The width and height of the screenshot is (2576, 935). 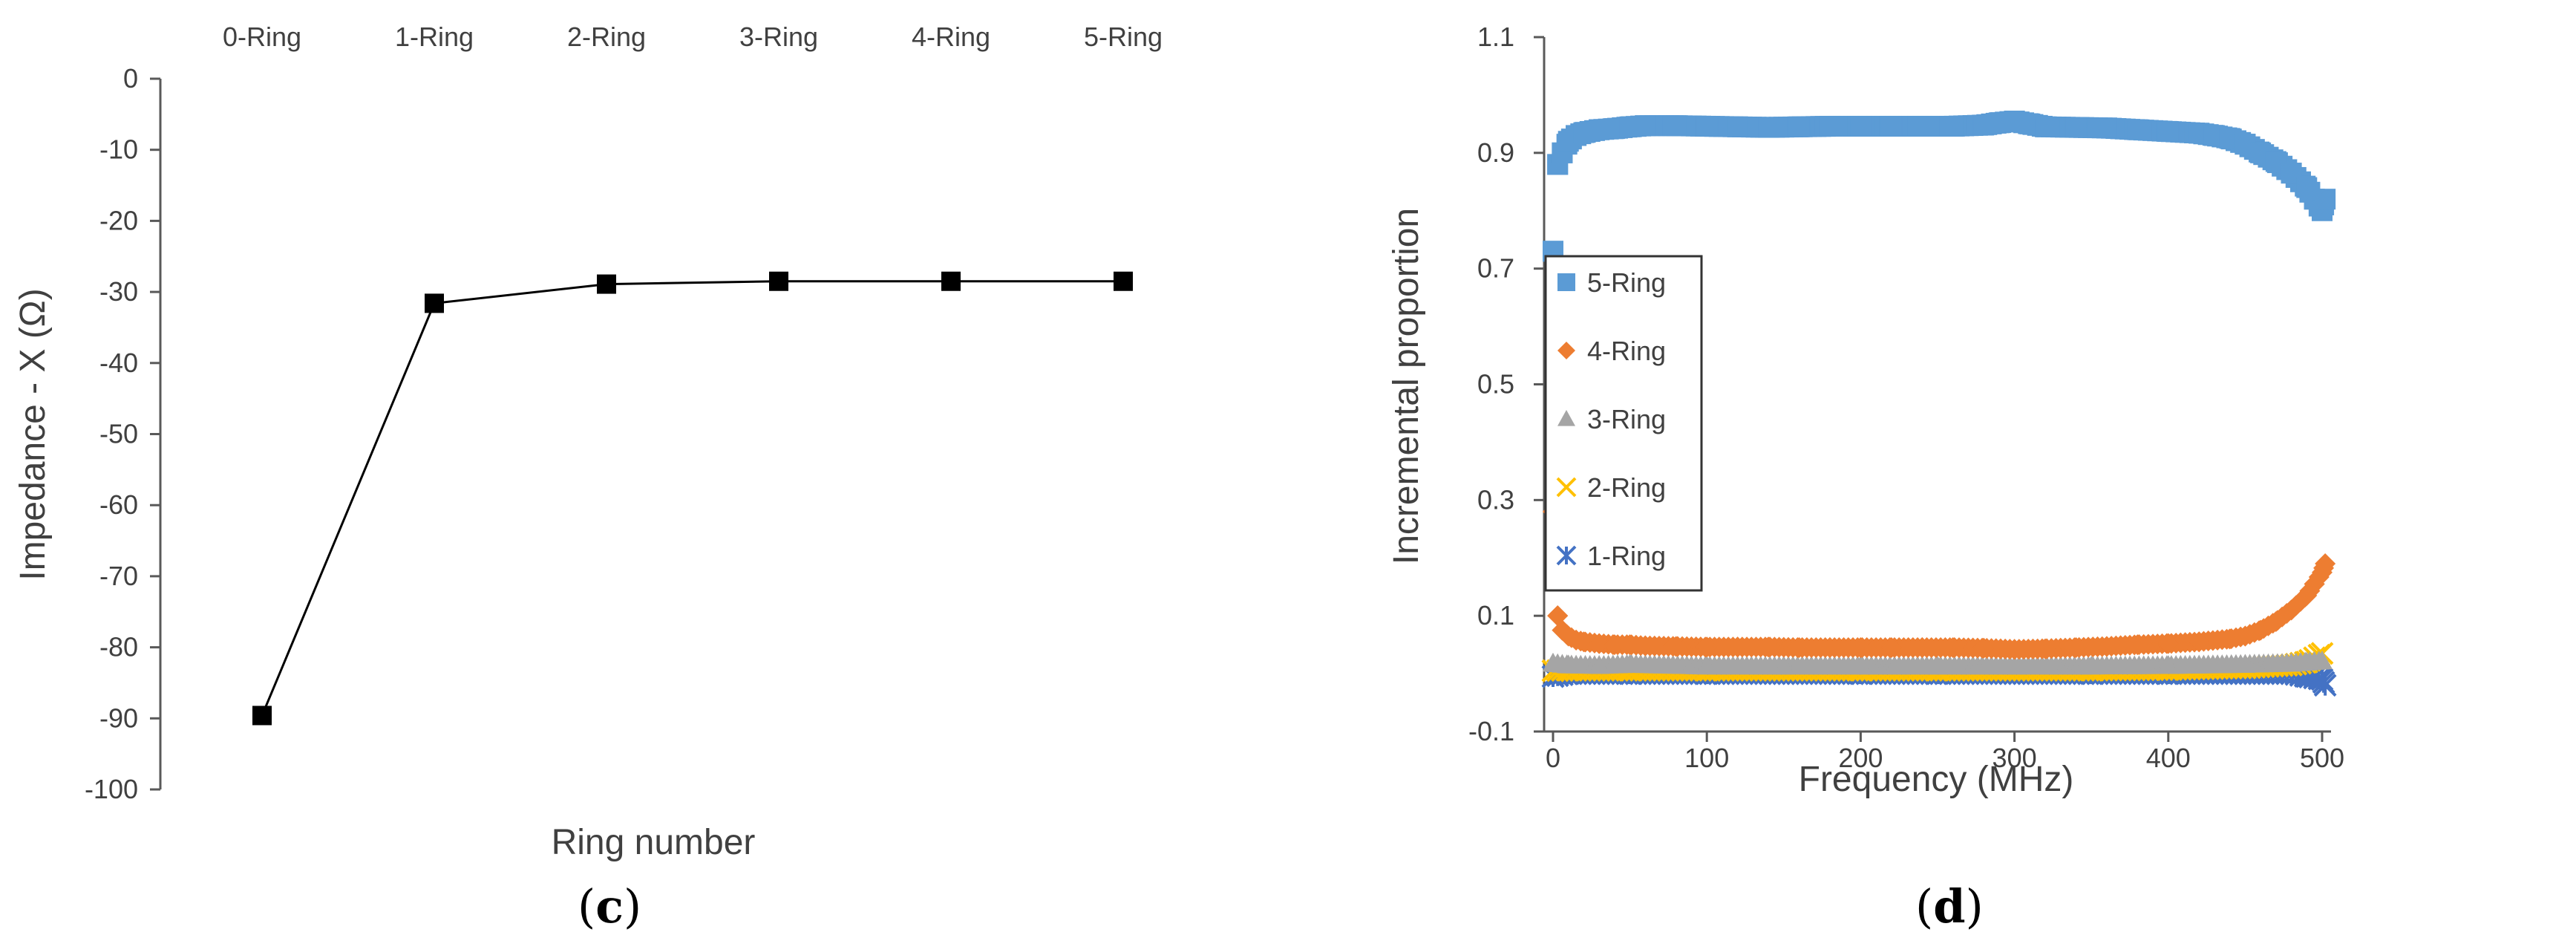 What do you see at coordinates (654, 842) in the screenshot?
I see `chart-c-x-label: Ring number` at bounding box center [654, 842].